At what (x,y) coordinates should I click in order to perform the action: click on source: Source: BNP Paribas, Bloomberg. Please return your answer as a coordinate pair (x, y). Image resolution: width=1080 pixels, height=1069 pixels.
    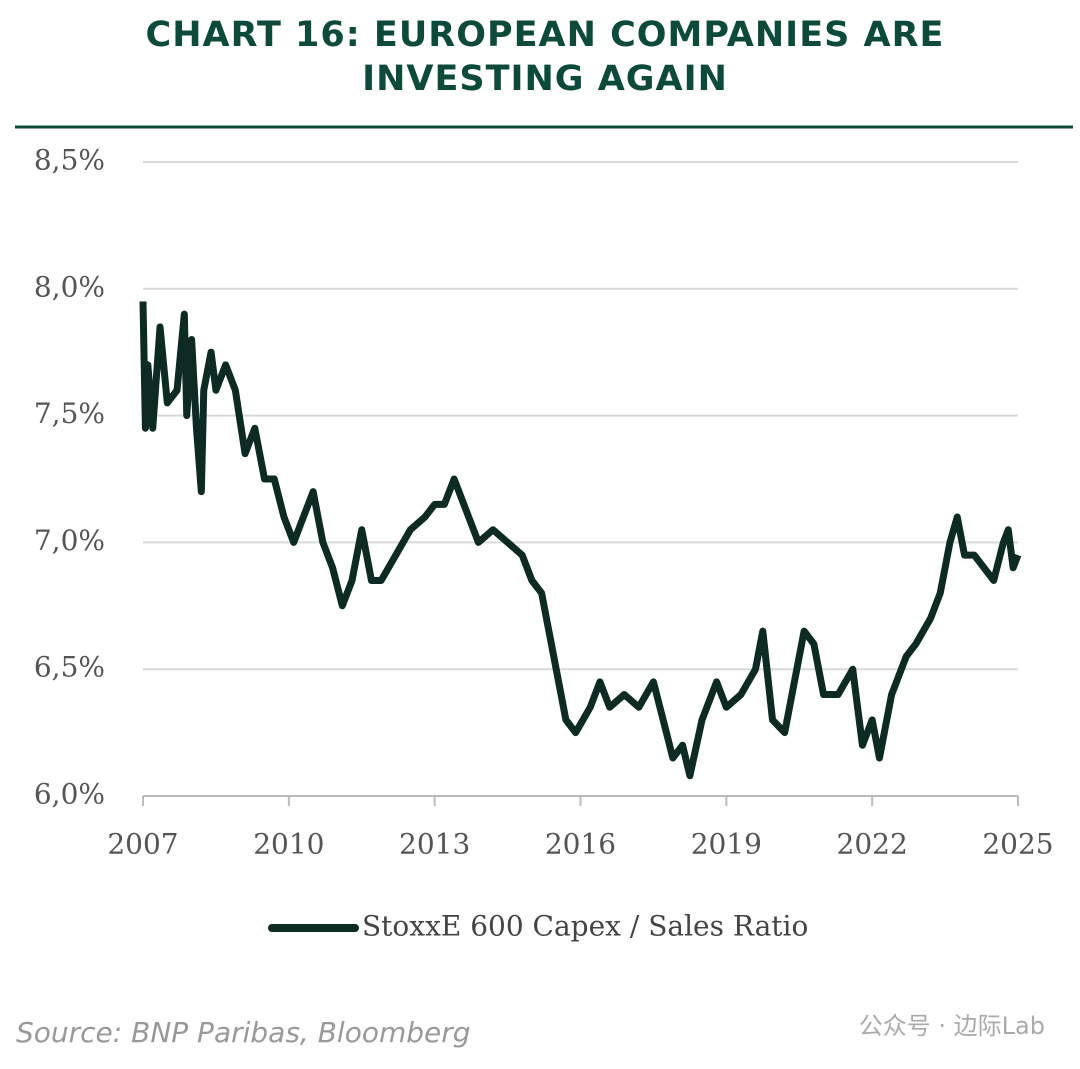
    Looking at the image, I should click on (243, 1032).